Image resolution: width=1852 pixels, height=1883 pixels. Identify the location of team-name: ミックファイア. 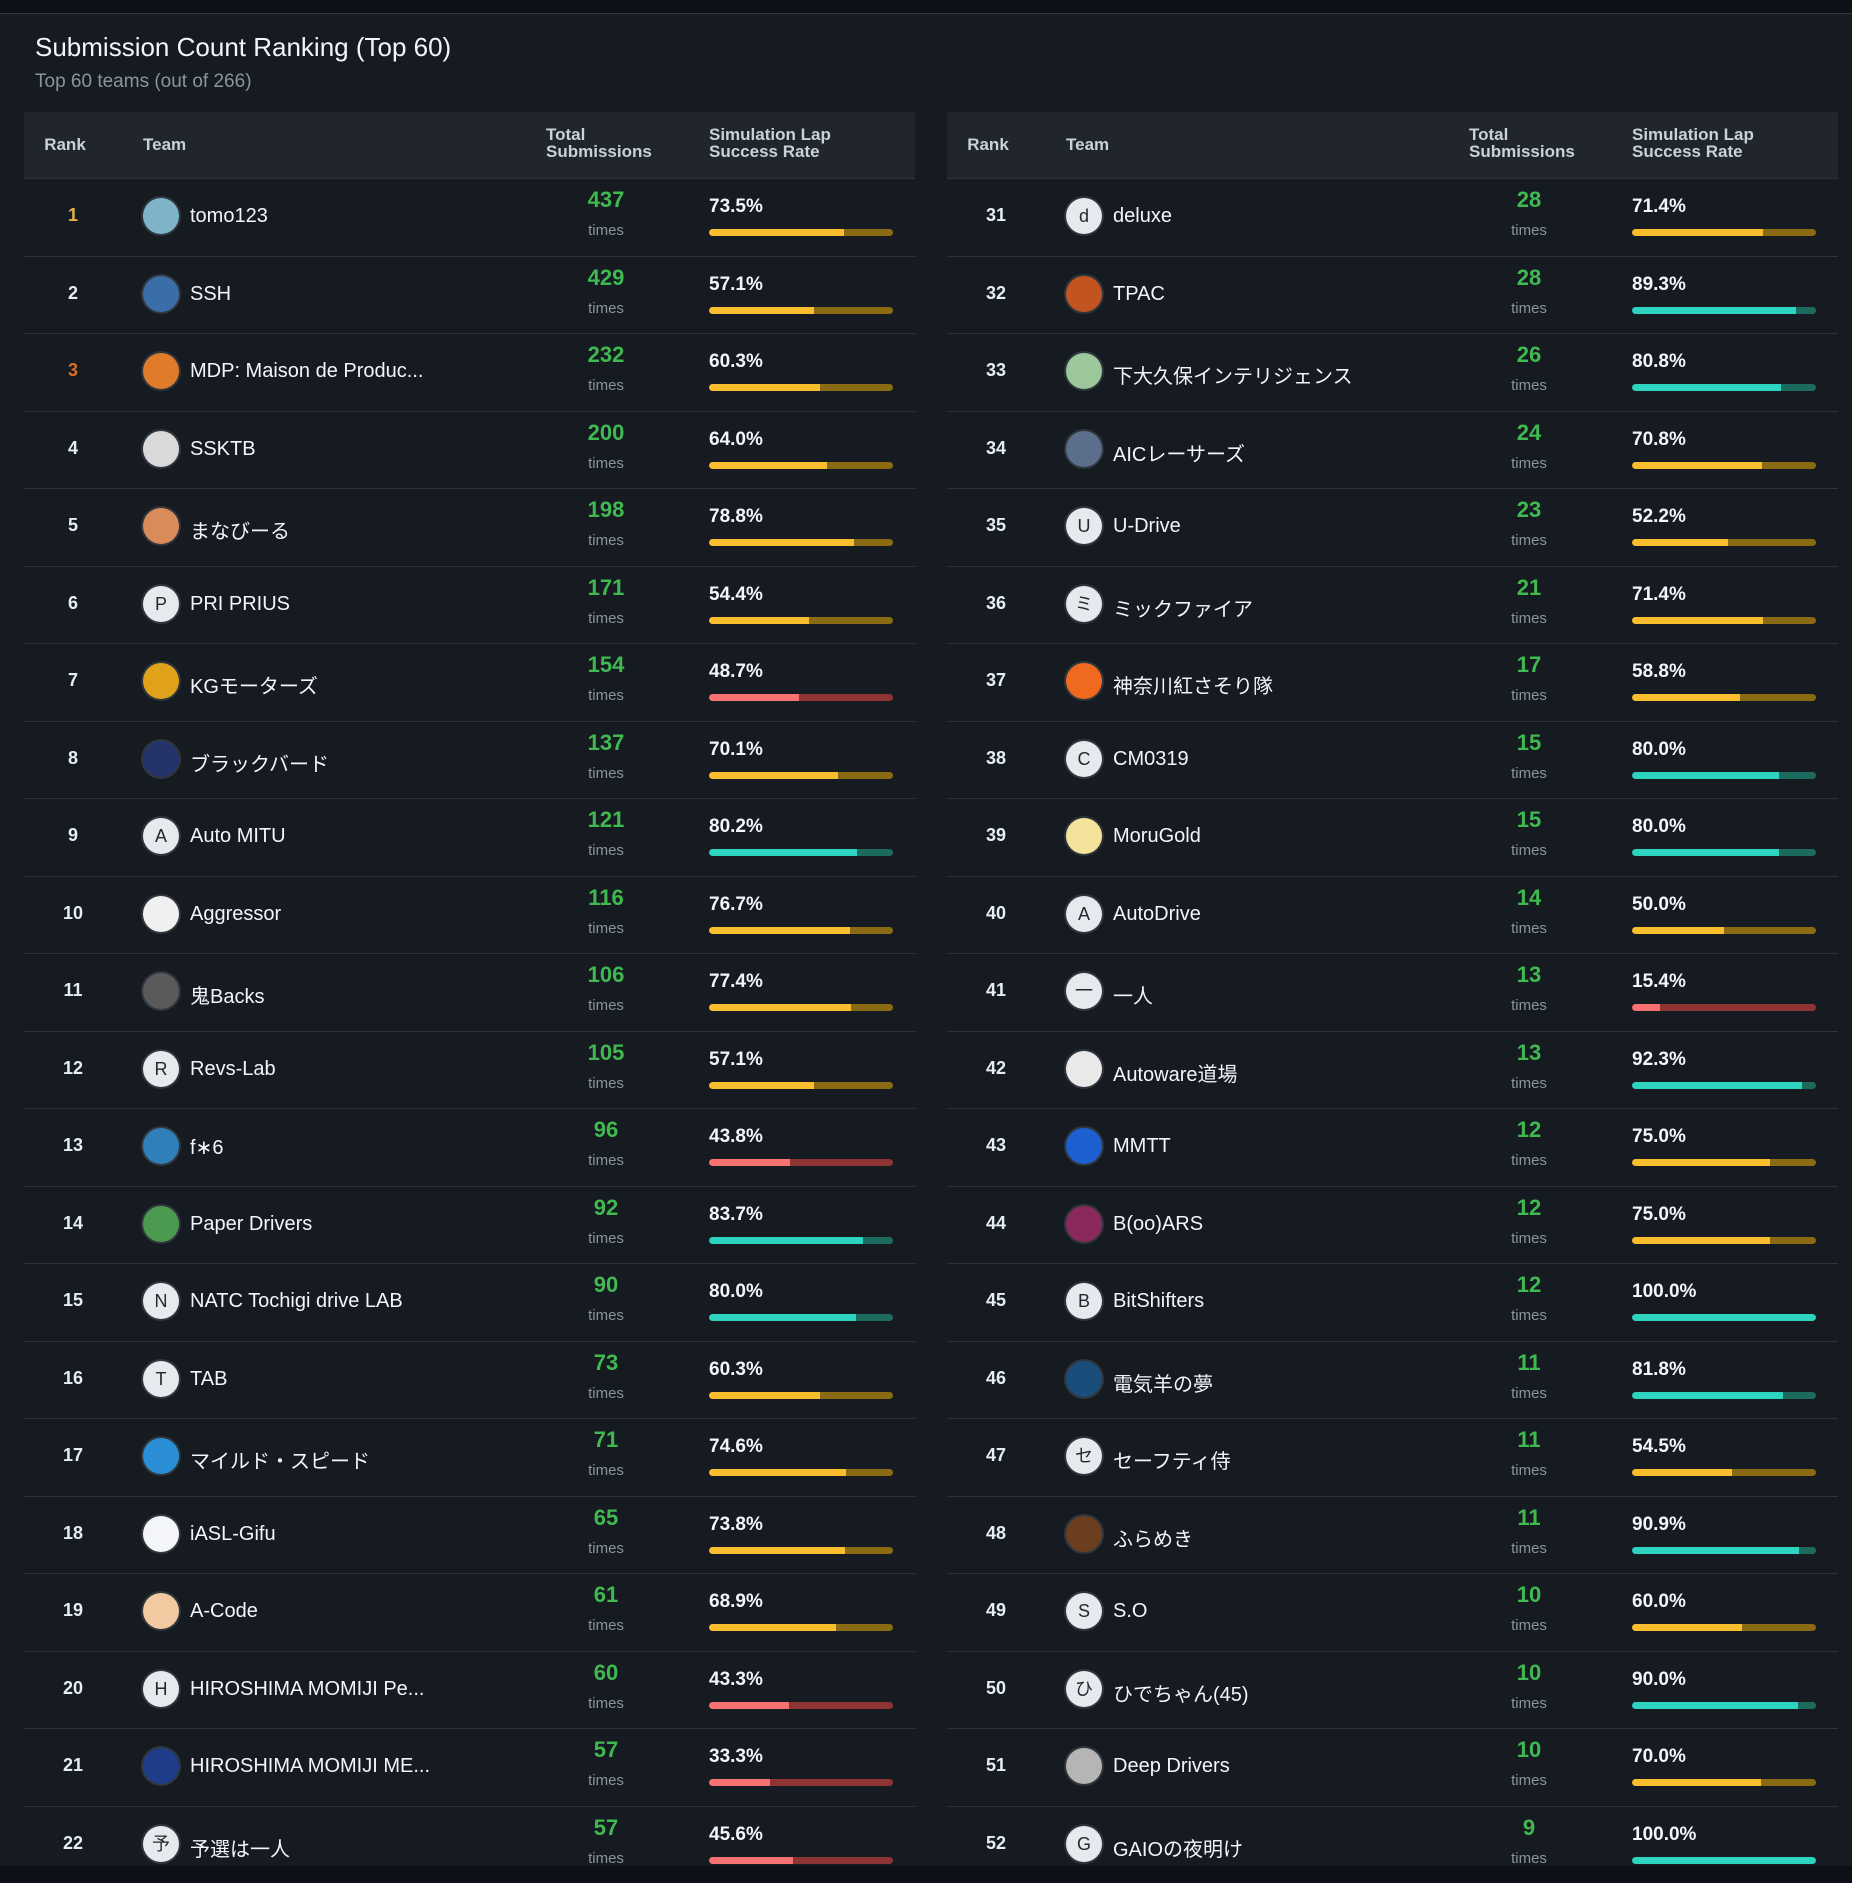
(1183, 607).